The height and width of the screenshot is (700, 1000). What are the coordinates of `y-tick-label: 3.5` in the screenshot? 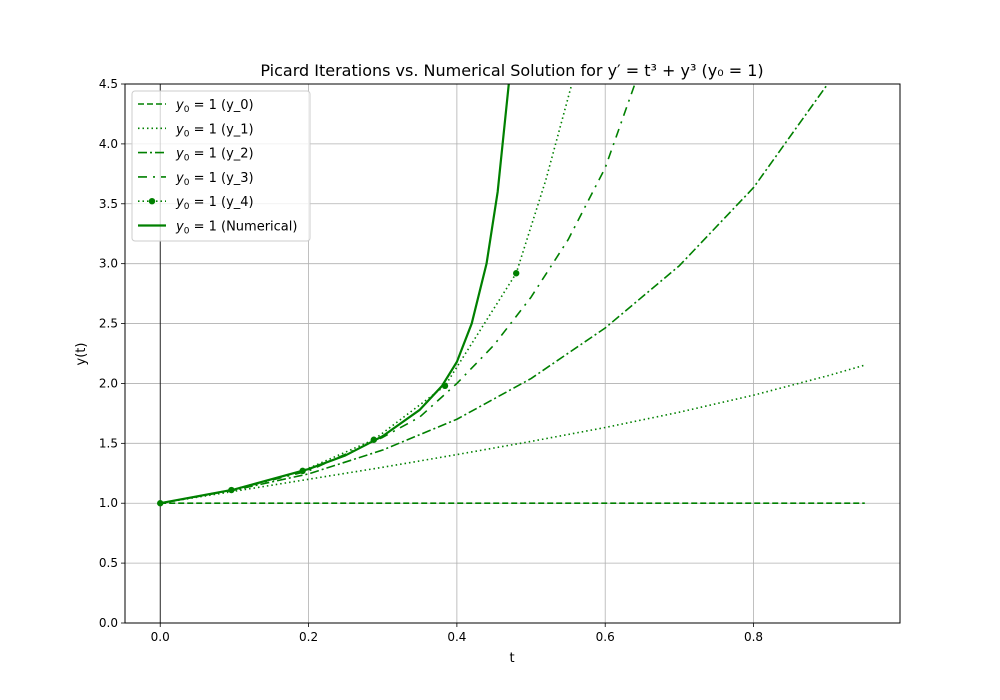 It's located at (108, 204).